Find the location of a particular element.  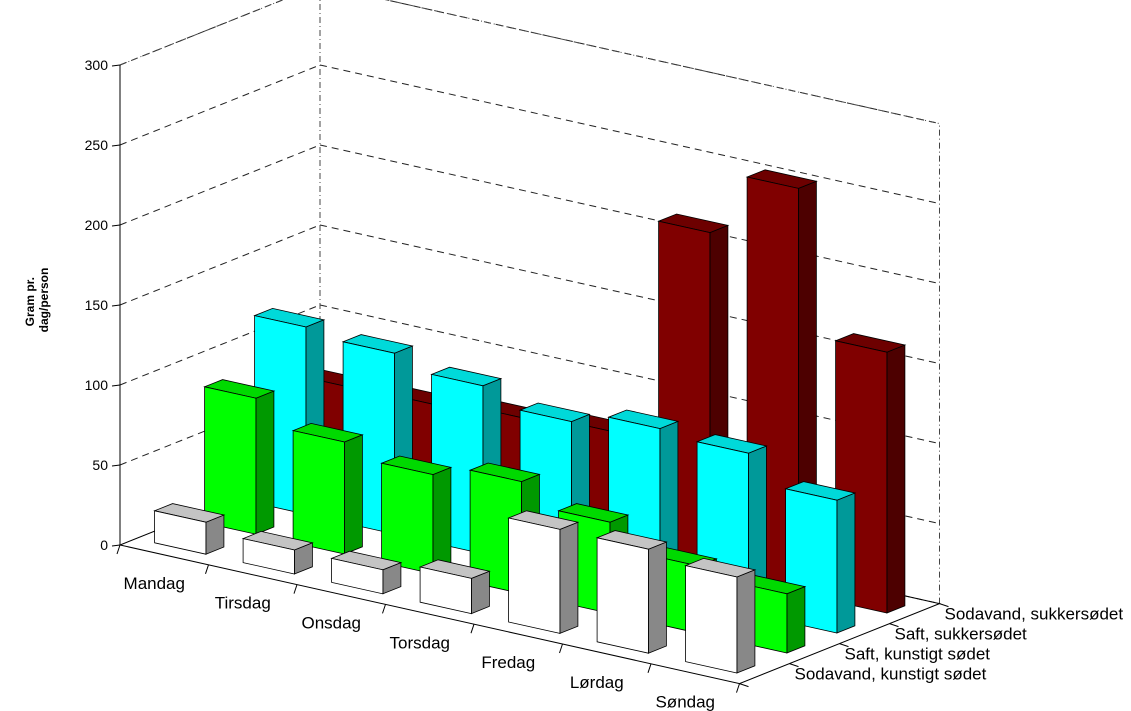

y-tick-label: 0 is located at coordinates (104, 545).